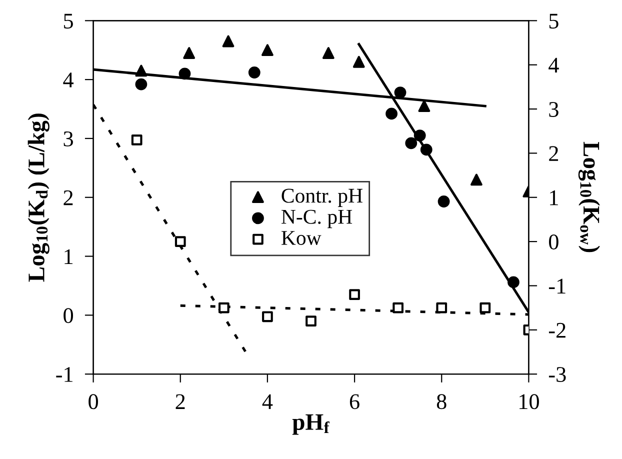  Describe the element at coordinates (267, 401) in the screenshot. I see `x-tick-label: 4` at that location.